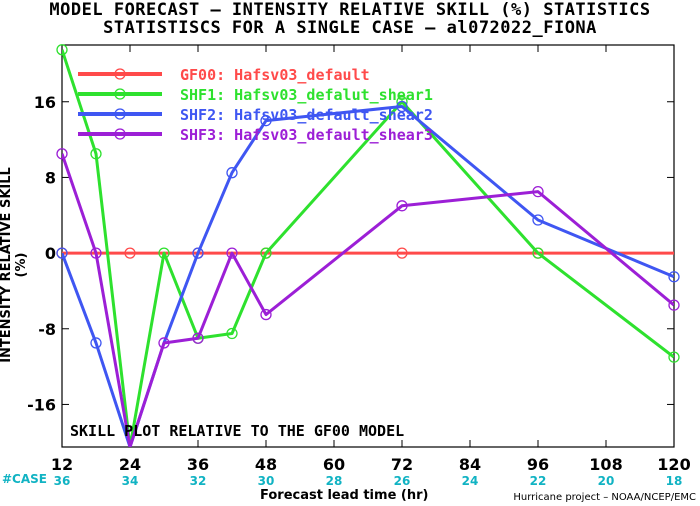  What do you see at coordinates (402, 464) in the screenshot?
I see `x-tick-label: 72` at bounding box center [402, 464].